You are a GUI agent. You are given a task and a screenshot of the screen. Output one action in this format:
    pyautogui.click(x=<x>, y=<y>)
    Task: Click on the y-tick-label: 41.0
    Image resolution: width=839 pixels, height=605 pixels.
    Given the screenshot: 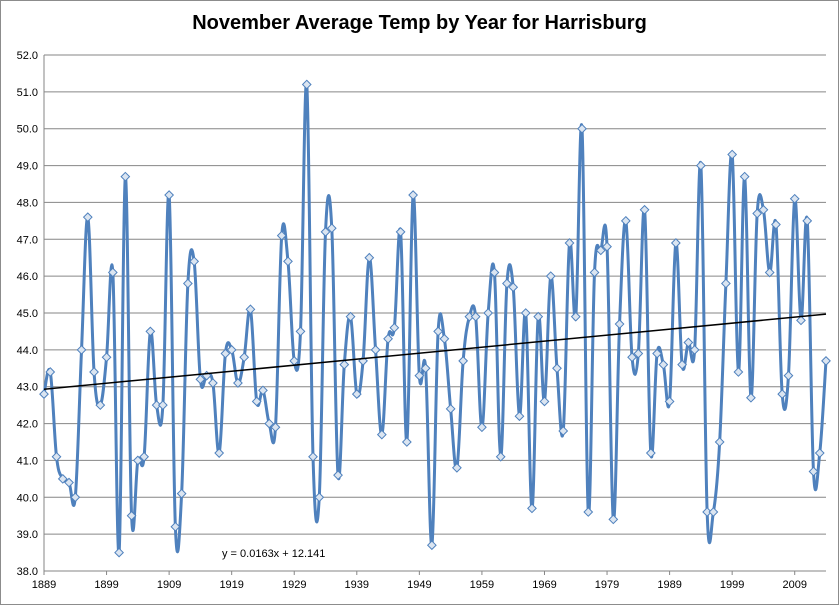 What is the action you would take?
    pyautogui.click(x=27, y=461)
    